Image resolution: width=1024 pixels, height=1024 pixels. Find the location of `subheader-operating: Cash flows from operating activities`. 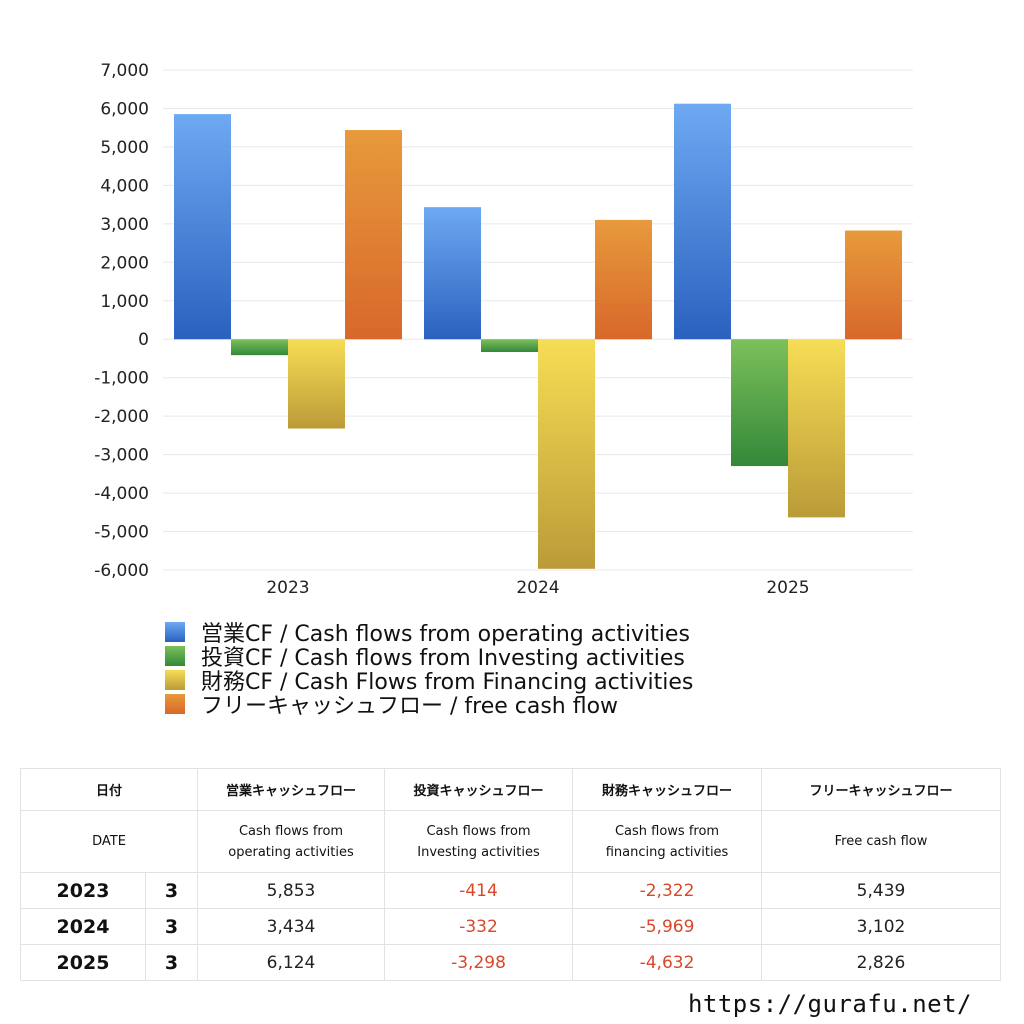

subheader-operating: Cash flows from operating activities is located at coordinates (291, 841).